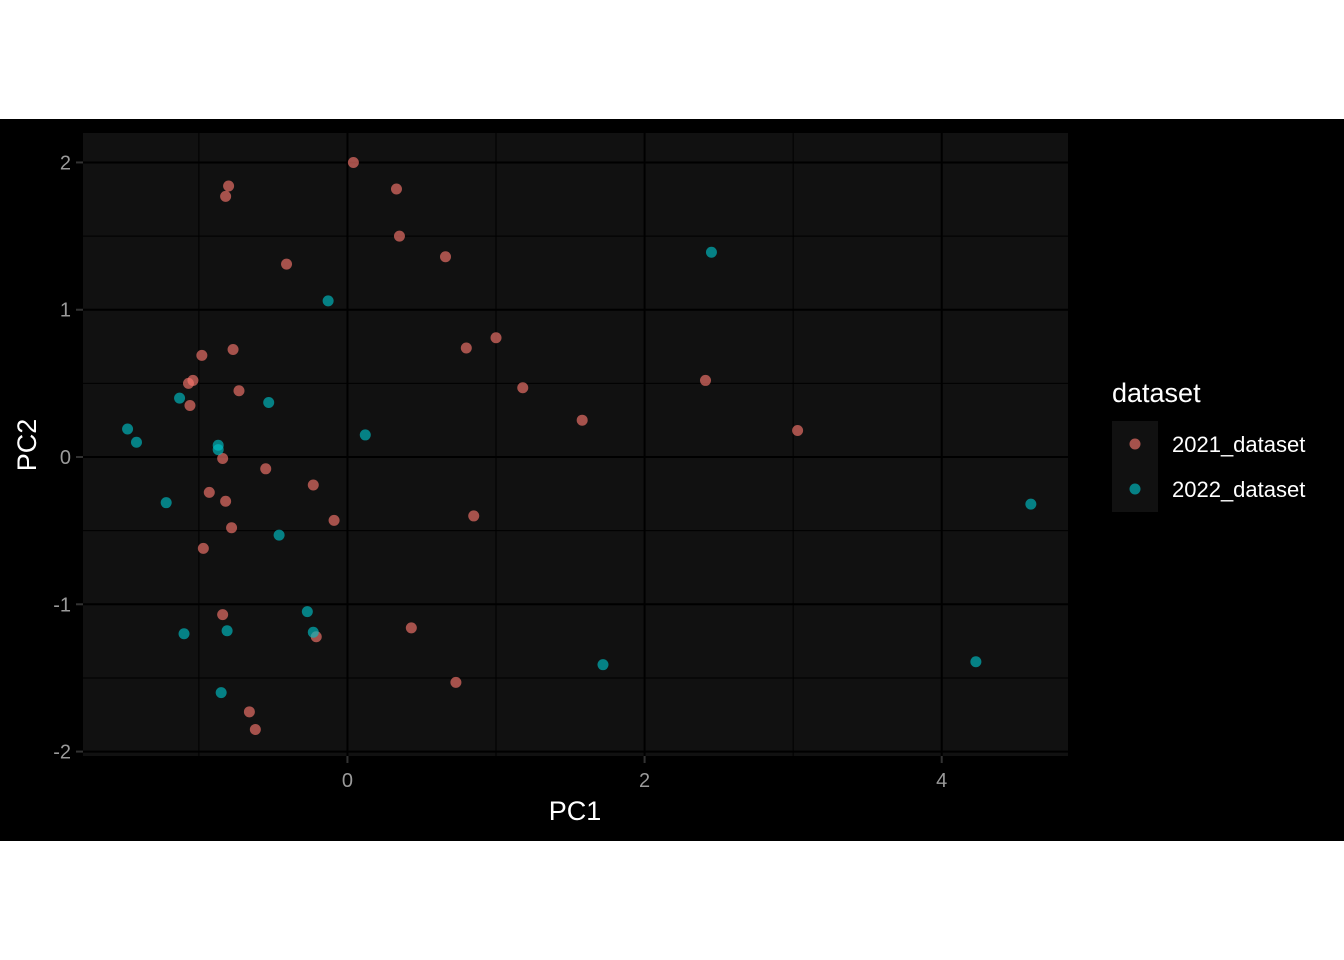 The height and width of the screenshot is (960, 1344). I want to click on legend: dataset 2021_dataset 2022_dataset, so click(1208, 445).